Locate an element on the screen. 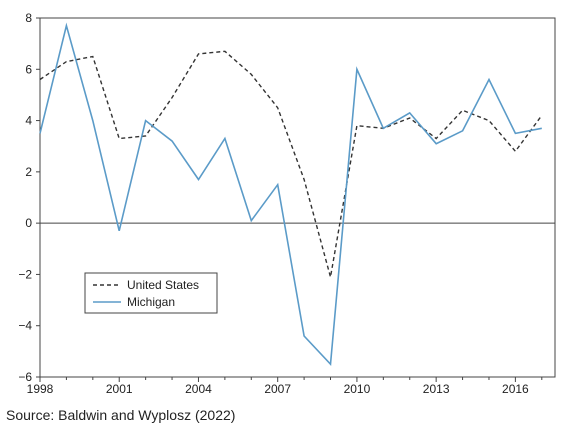  x-tick-label: 2016 is located at coordinates (515, 389).